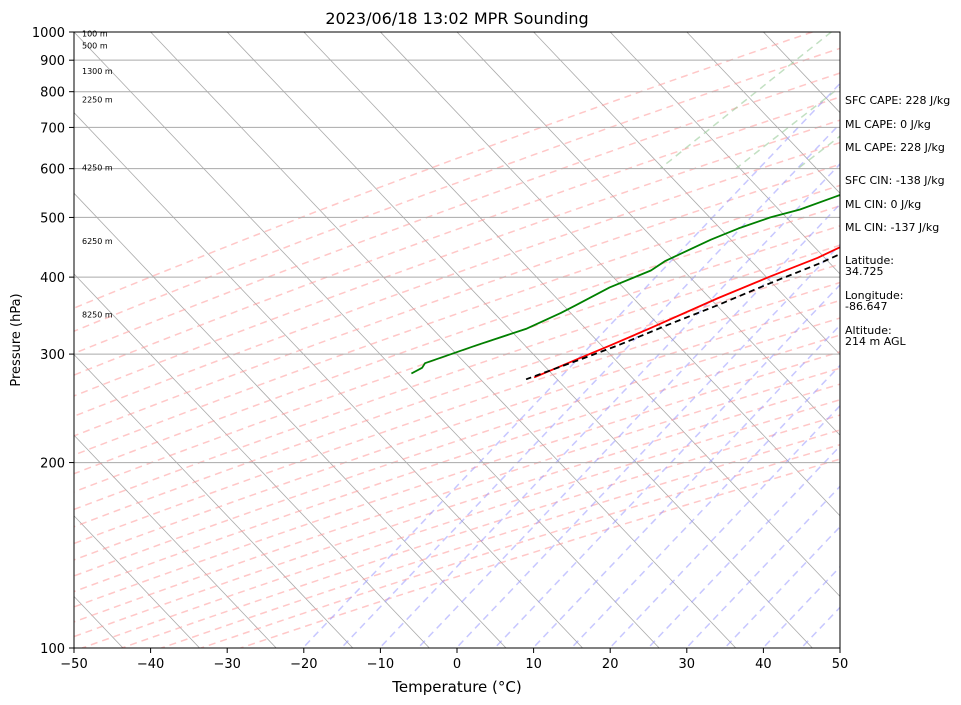 The image size is (961, 705). I want to click on annotation-text: ML CAPE: 0 J/kg, so click(888, 124).